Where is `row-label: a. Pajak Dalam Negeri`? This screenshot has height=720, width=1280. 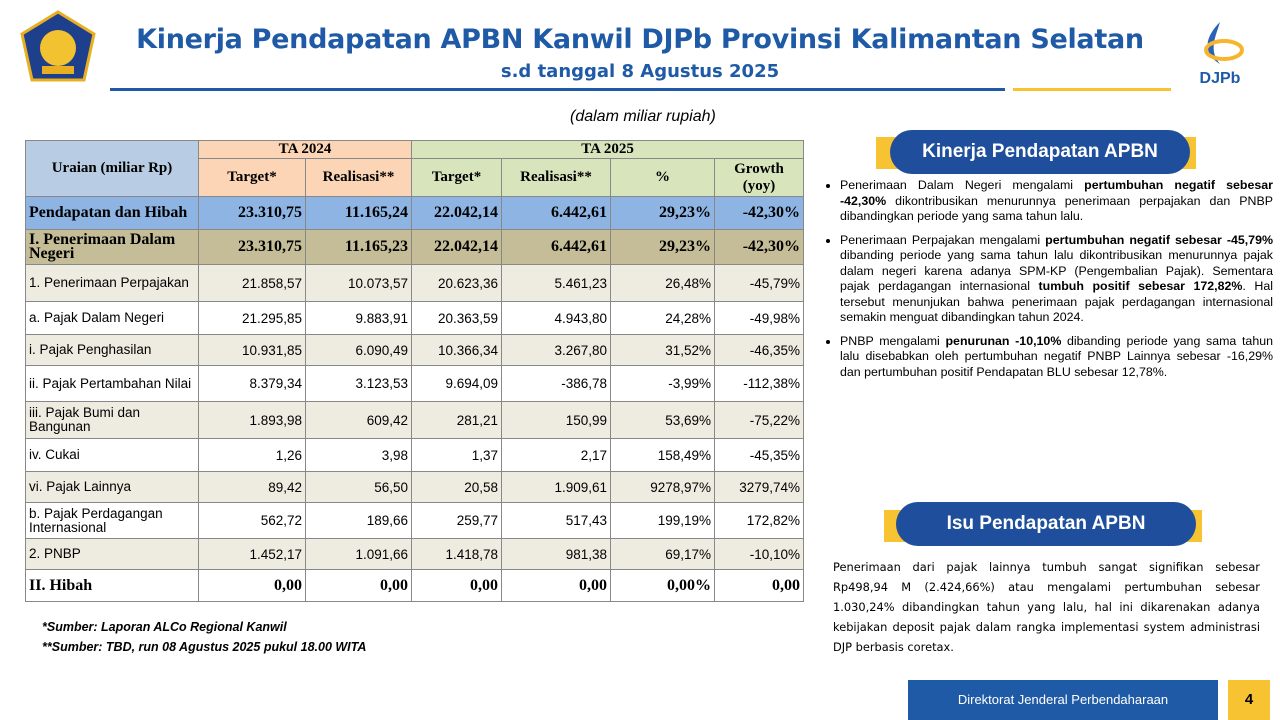
row-label: a. Pajak Dalam Negeri is located at coordinates (112, 318).